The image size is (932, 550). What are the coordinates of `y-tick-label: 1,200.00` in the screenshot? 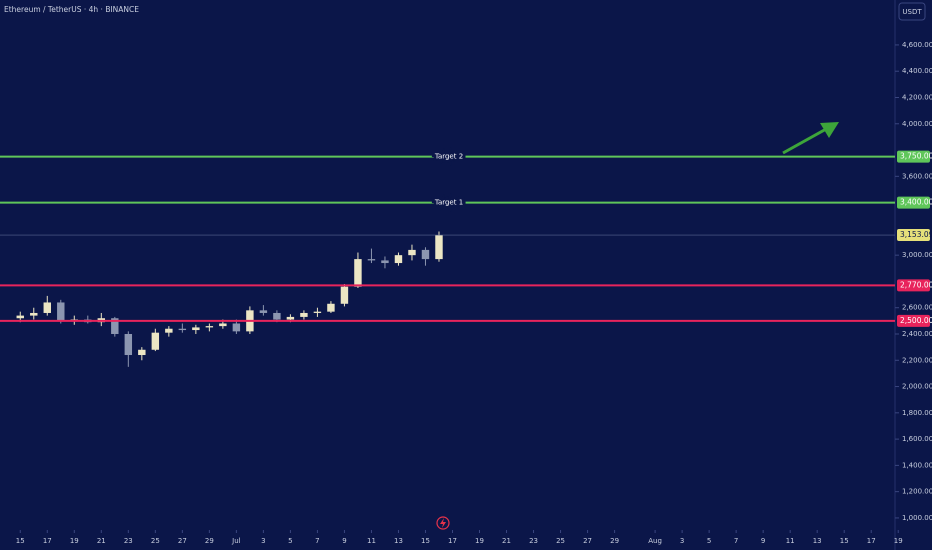 It's located at (917, 492).